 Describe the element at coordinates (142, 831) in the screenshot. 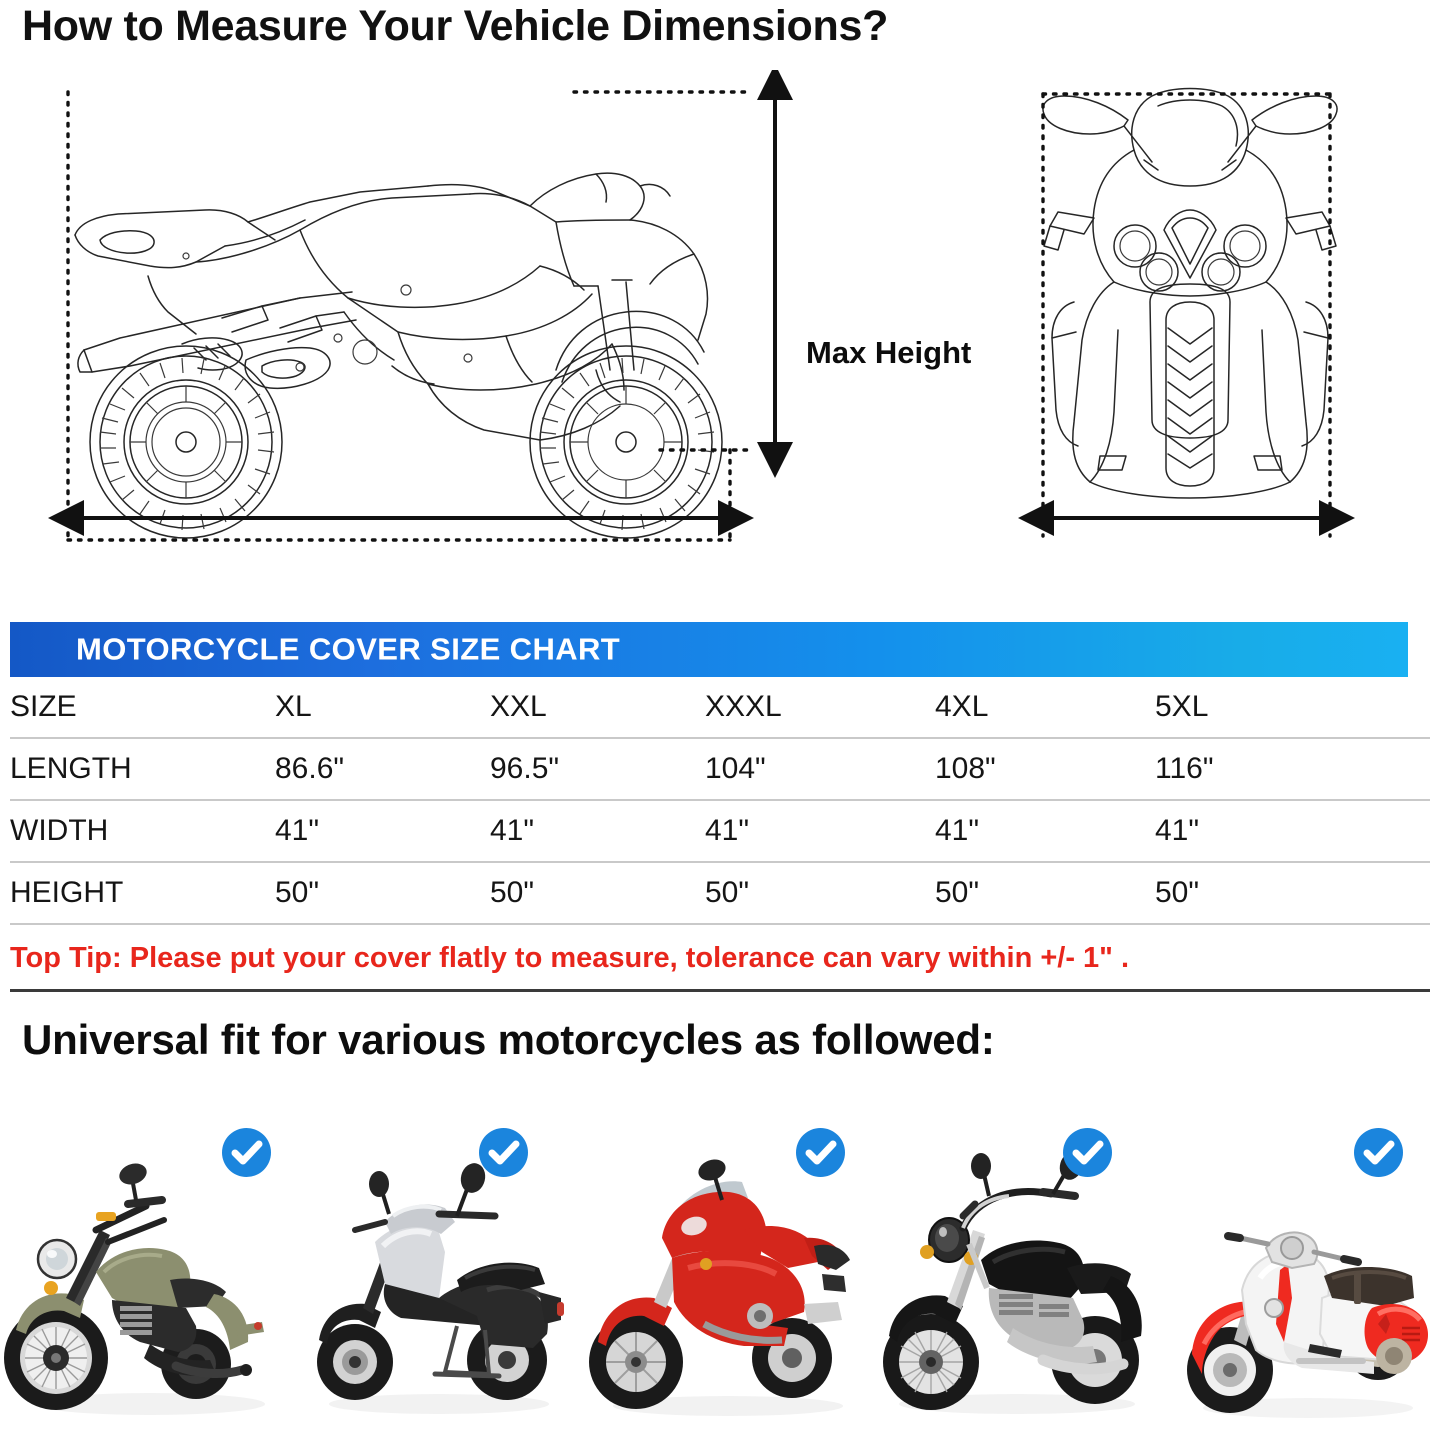

I see `row-label-width: WIDTH` at that location.